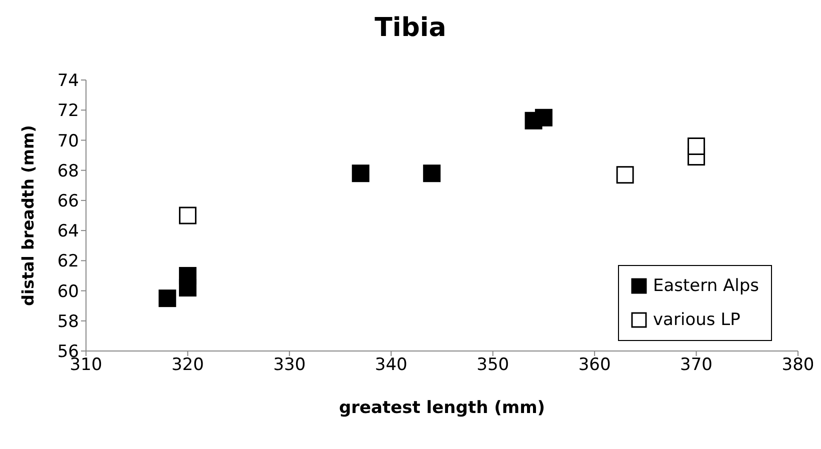  I want to click on y-tick-label: 62, so click(68, 262).